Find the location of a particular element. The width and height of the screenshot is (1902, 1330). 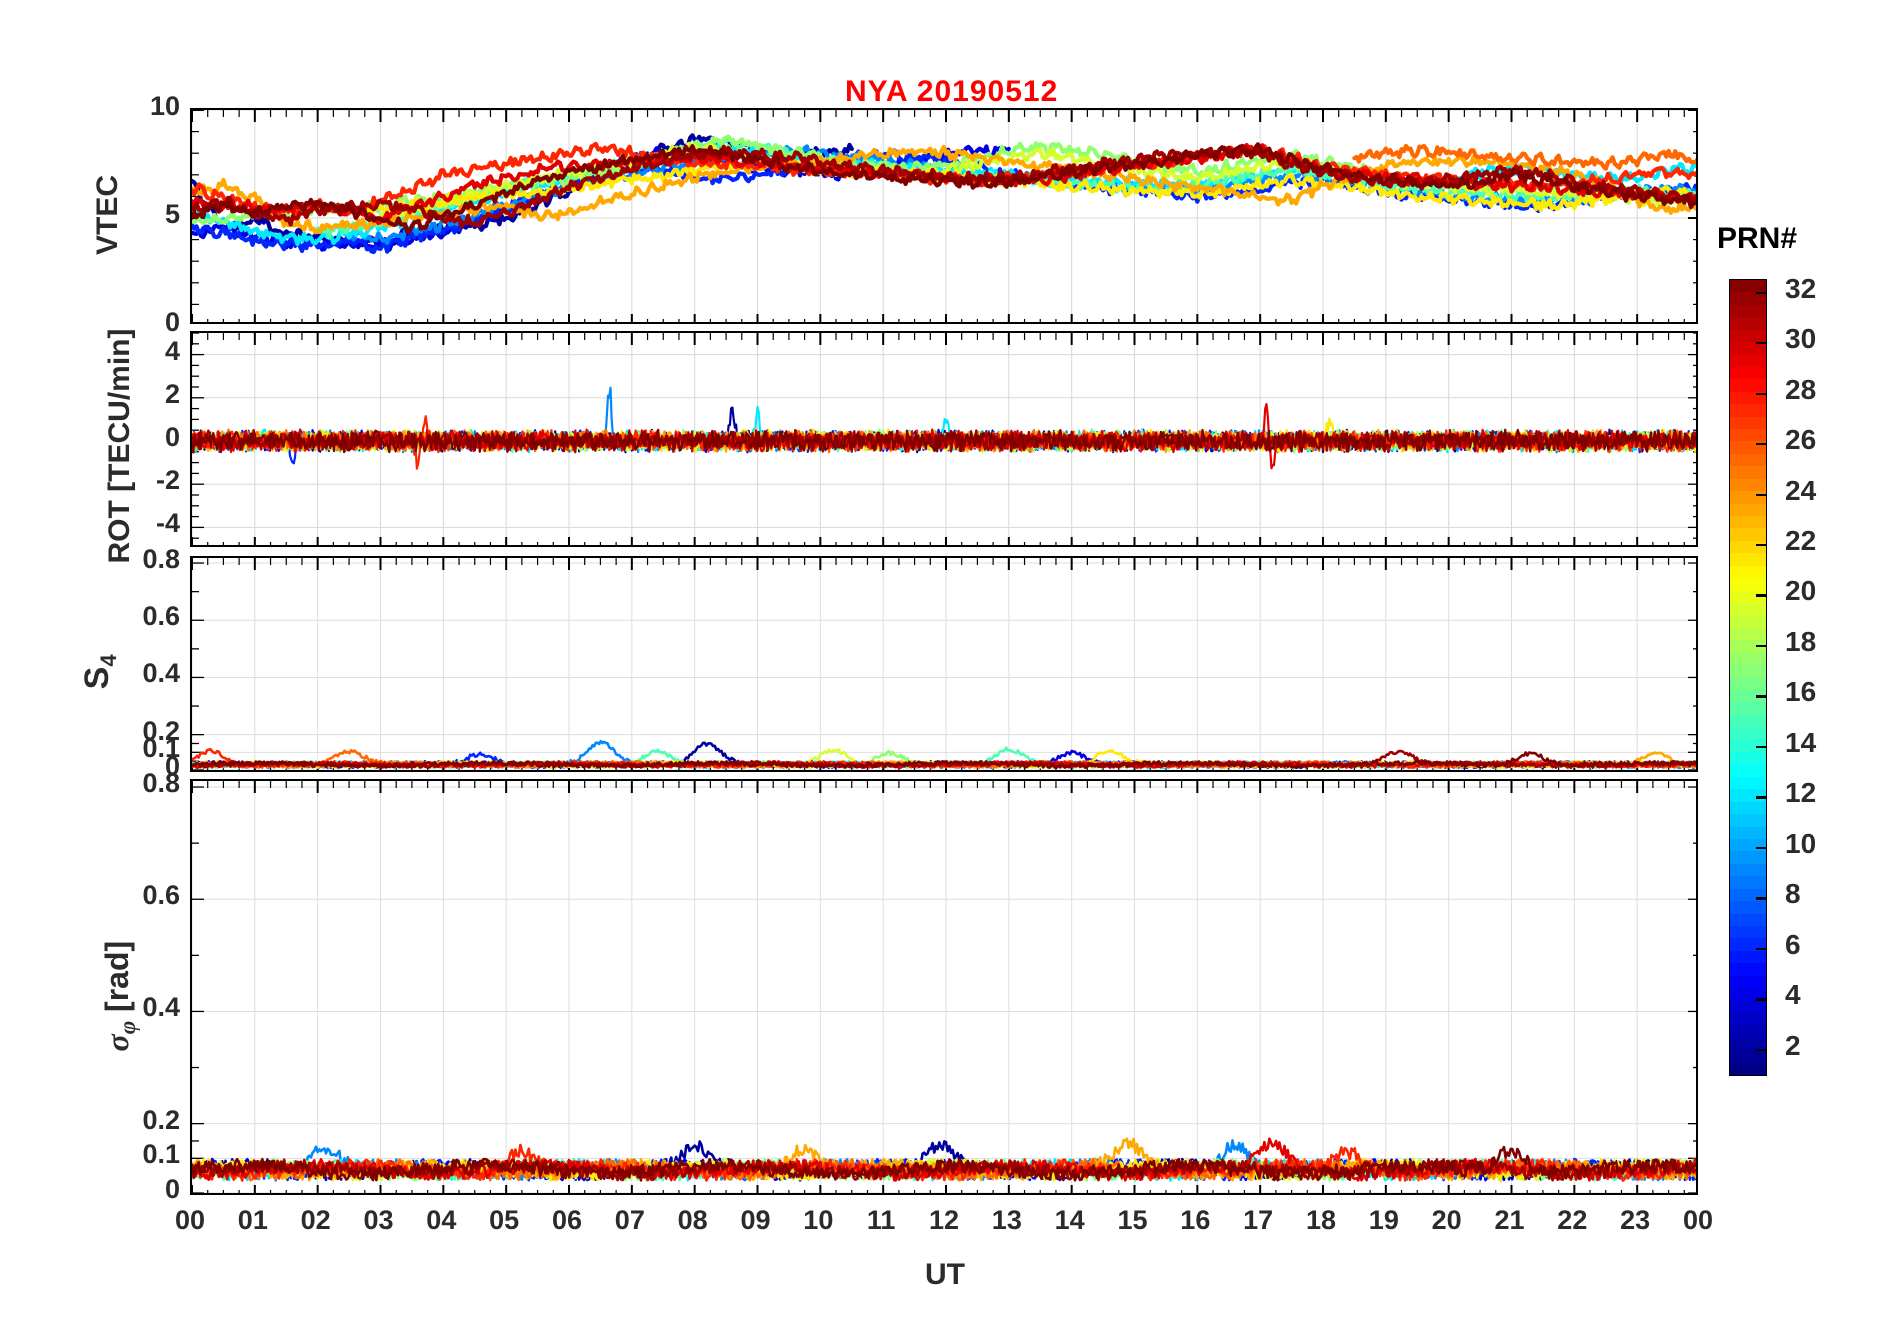

xtick-22: 22 is located at coordinates (1572, 1220).